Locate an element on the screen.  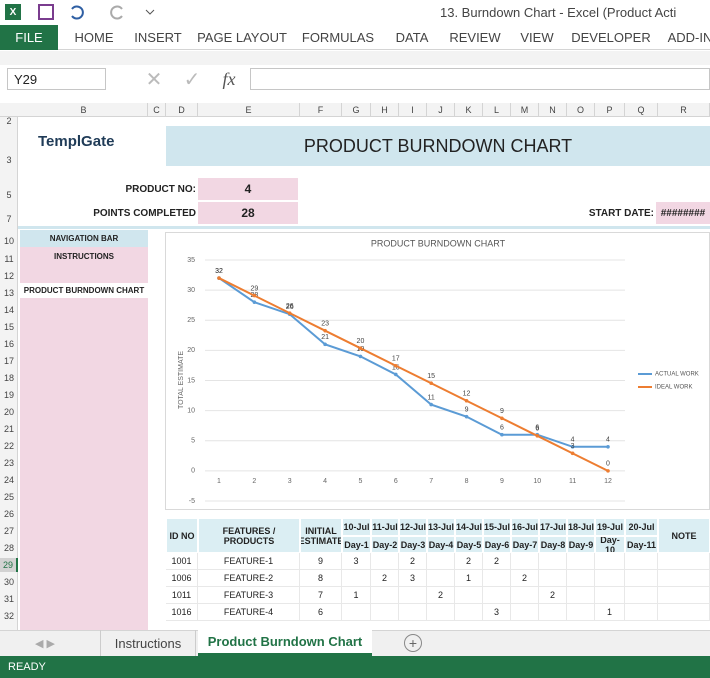
row-header: 19 is located at coordinates (8, 395).